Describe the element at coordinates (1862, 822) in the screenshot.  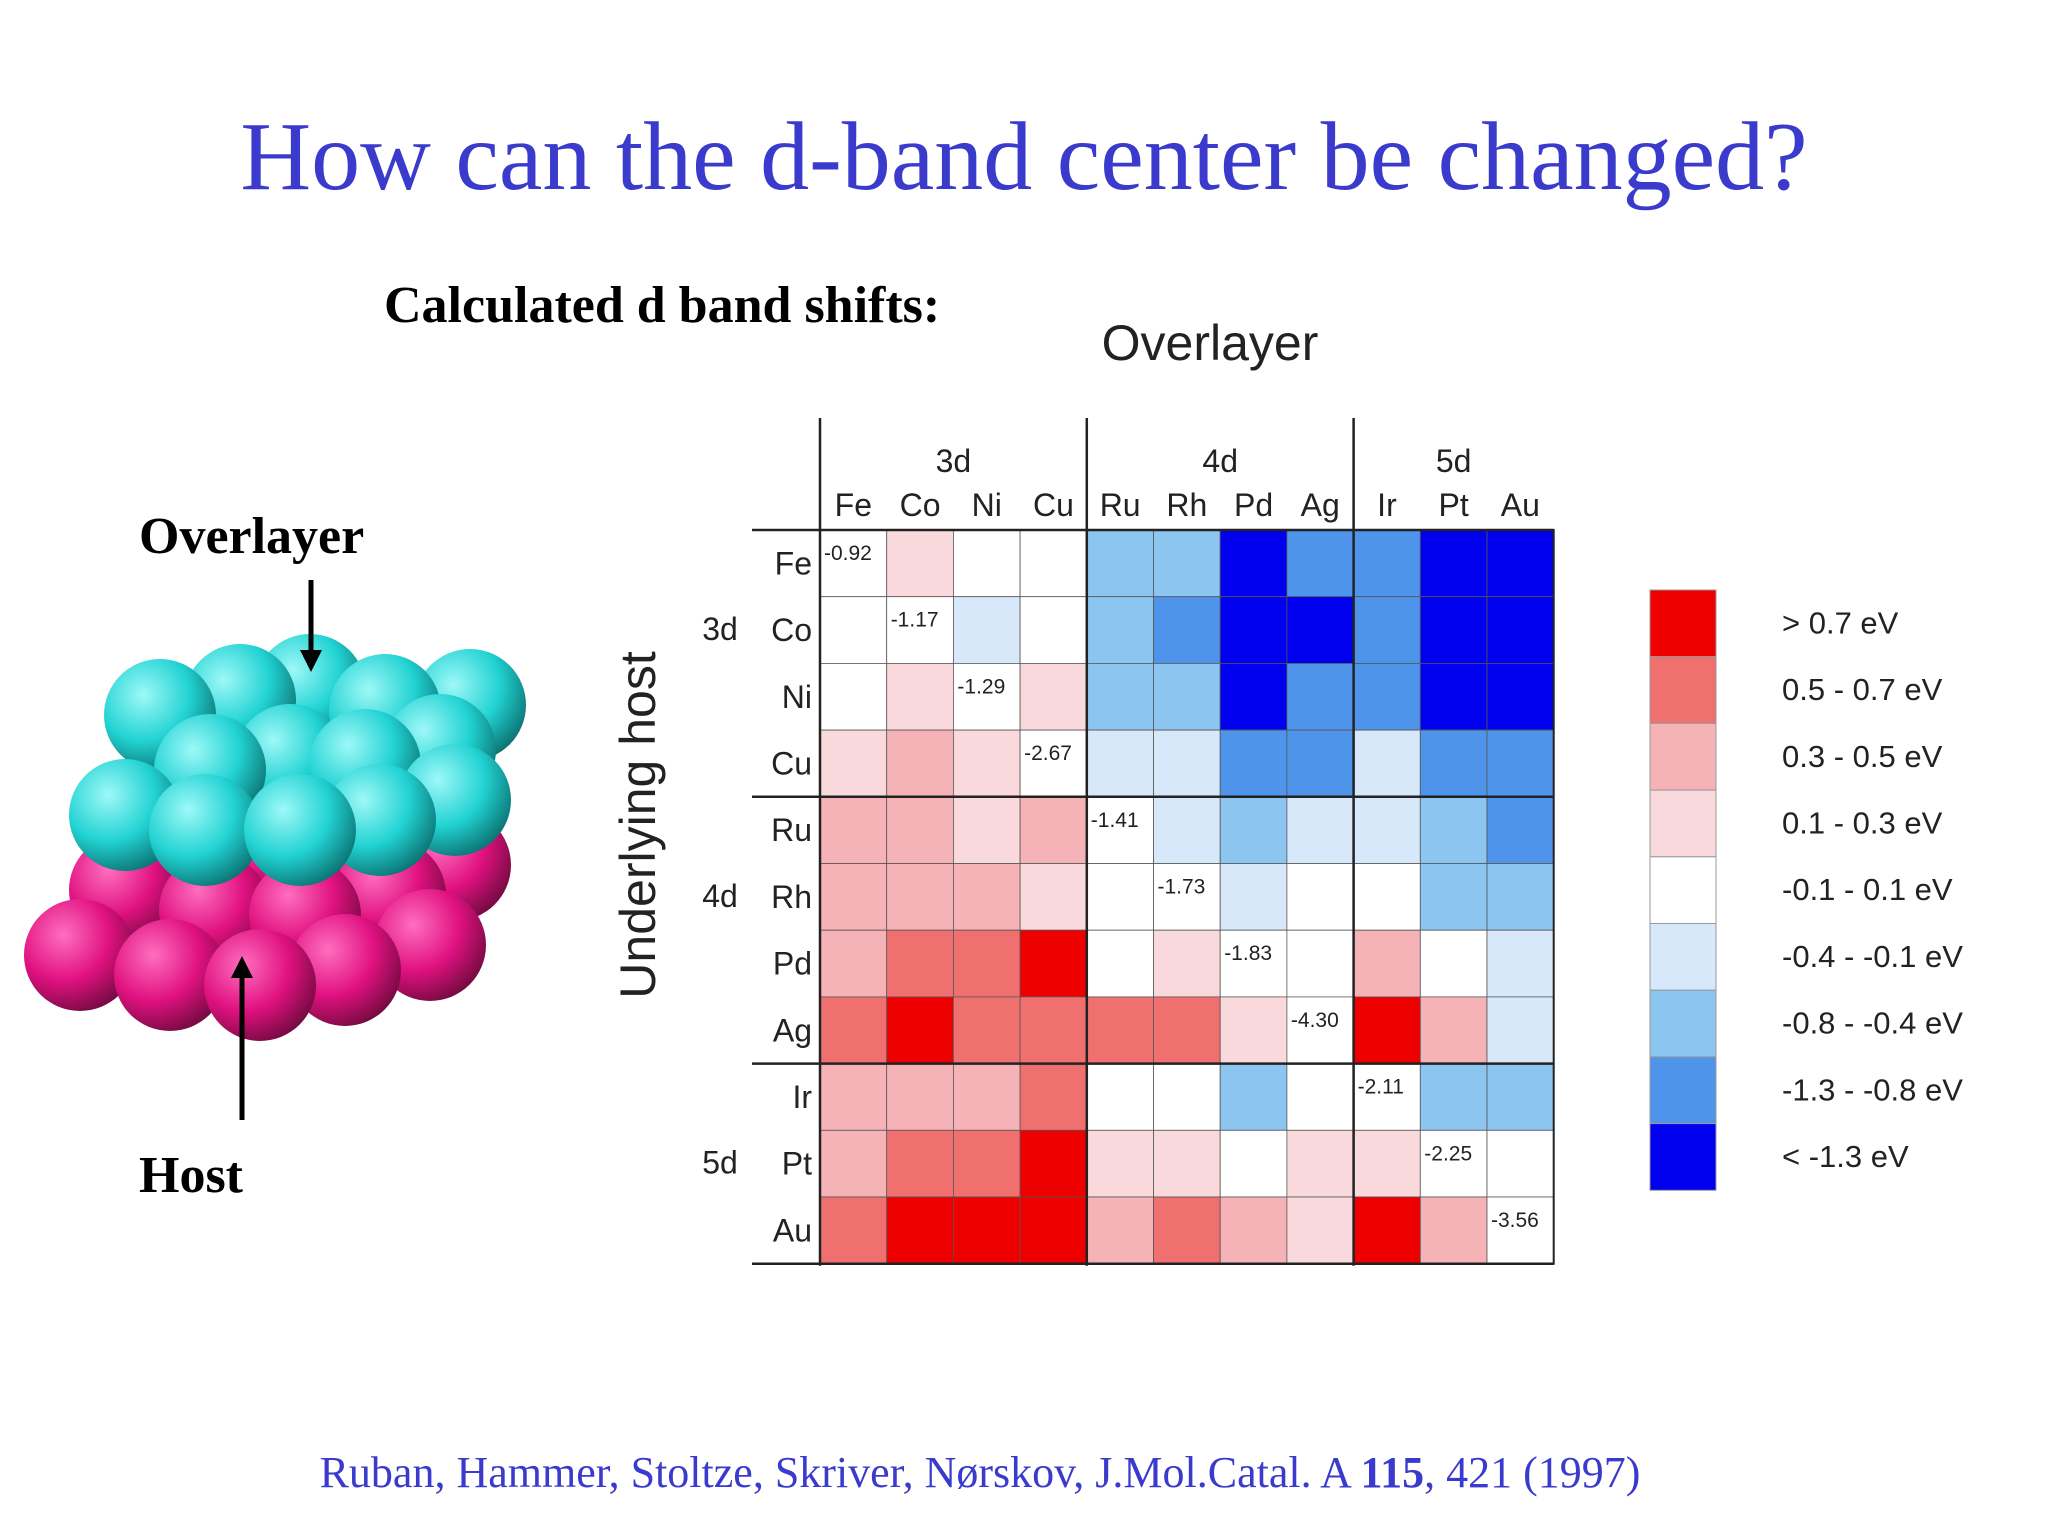
I see `legend-label: 0.1 - 0.3 eV` at that location.